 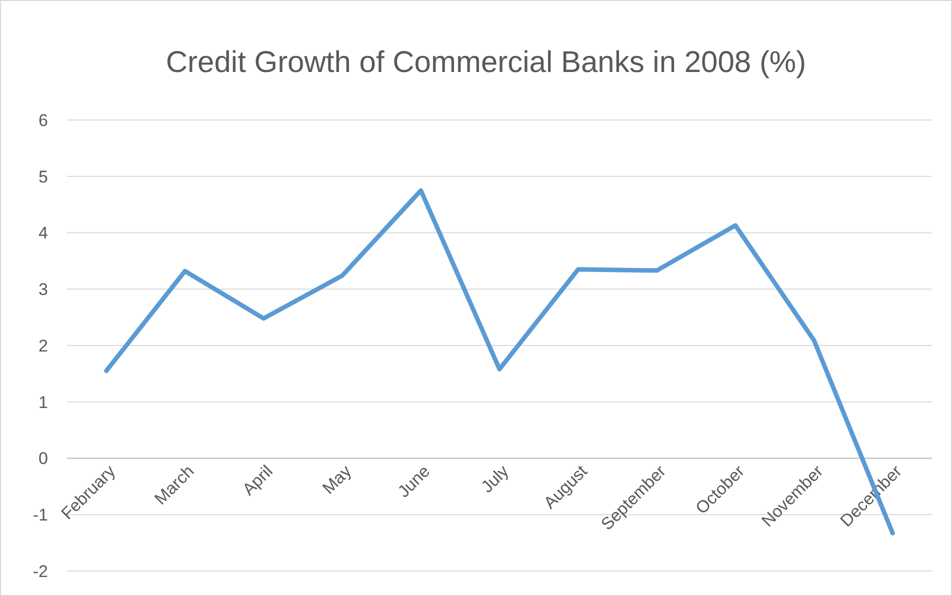 What do you see at coordinates (43, 176) in the screenshot?
I see `y-tick-label: 5` at bounding box center [43, 176].